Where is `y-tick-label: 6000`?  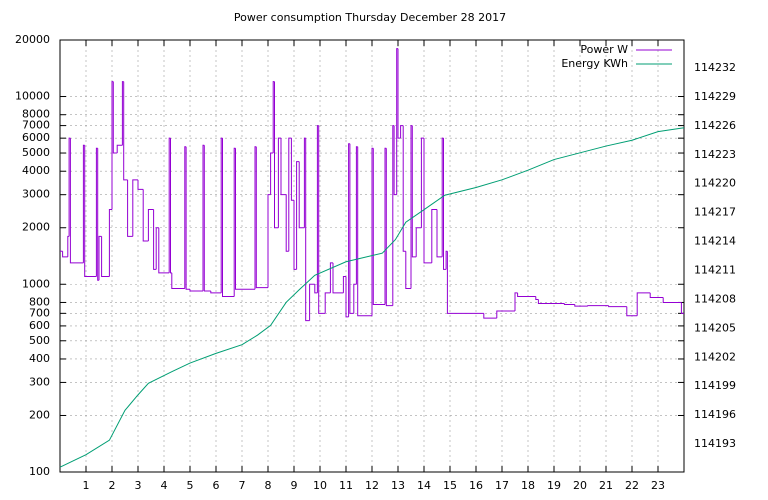 y-tick-label: 6000 is located at coordinates (36, 137).